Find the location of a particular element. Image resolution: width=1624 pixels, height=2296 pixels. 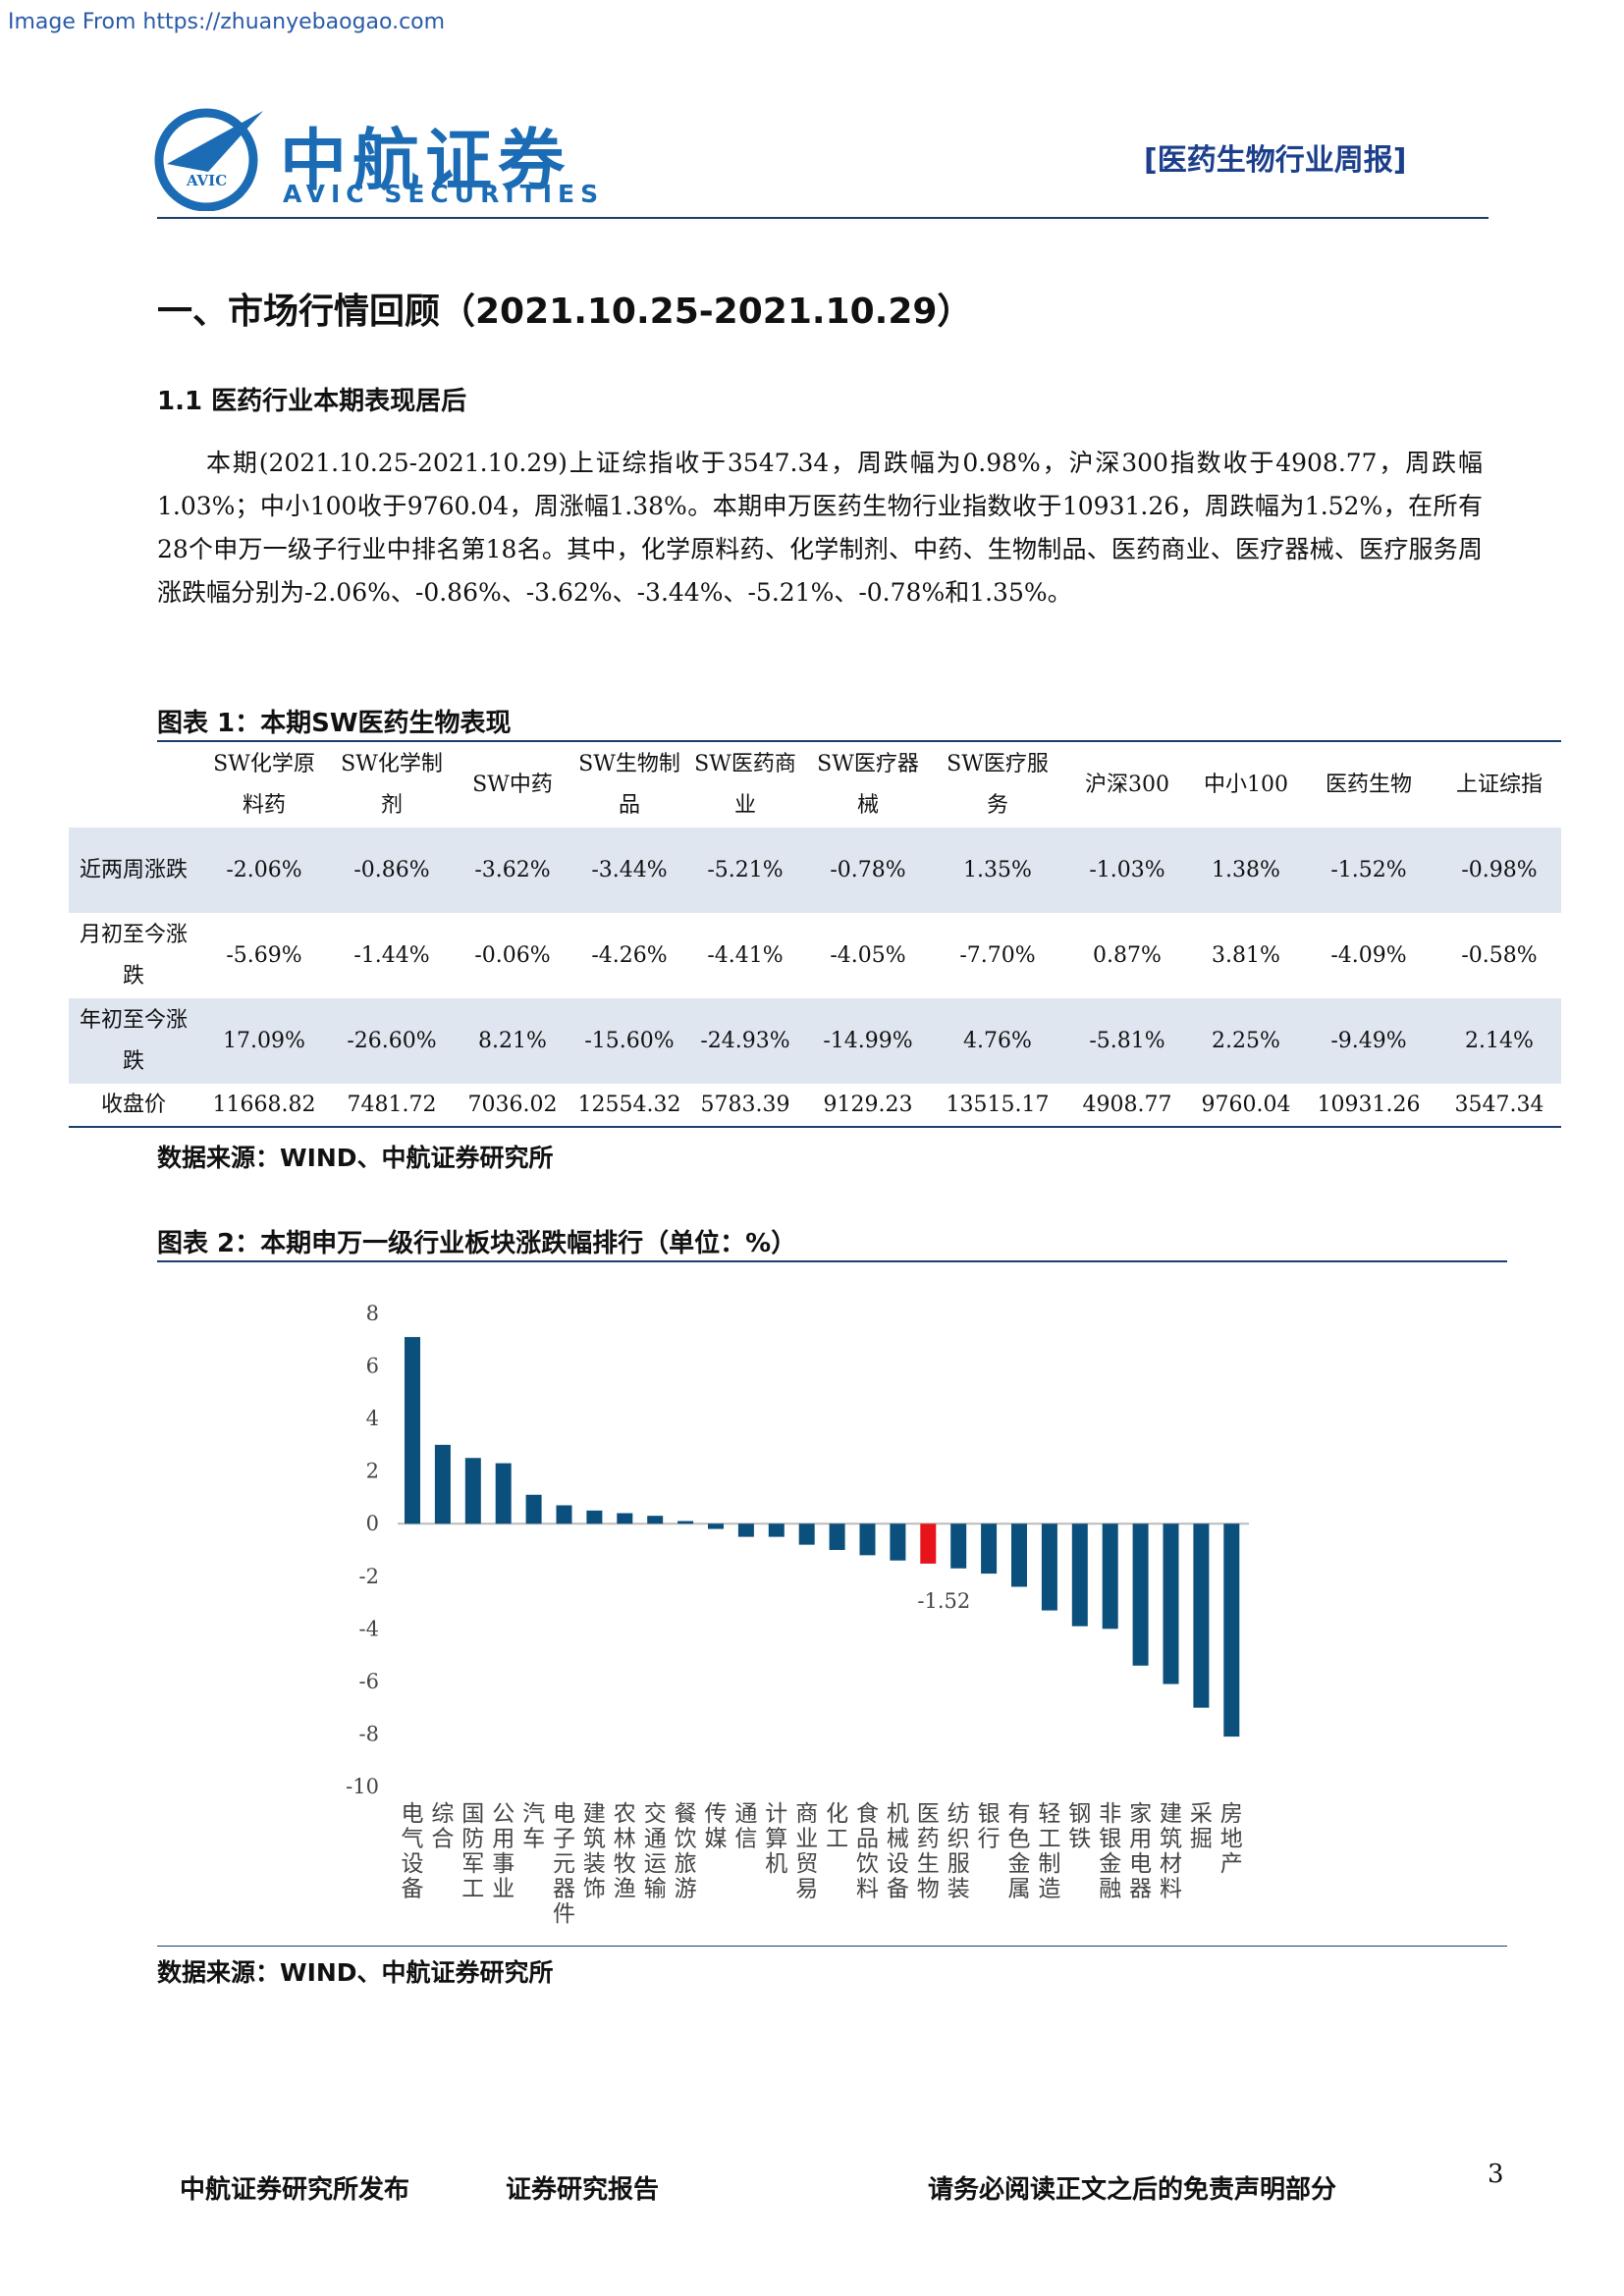

x-tick-label: 餐饮旅游 is located at coordinates (686, 1852).